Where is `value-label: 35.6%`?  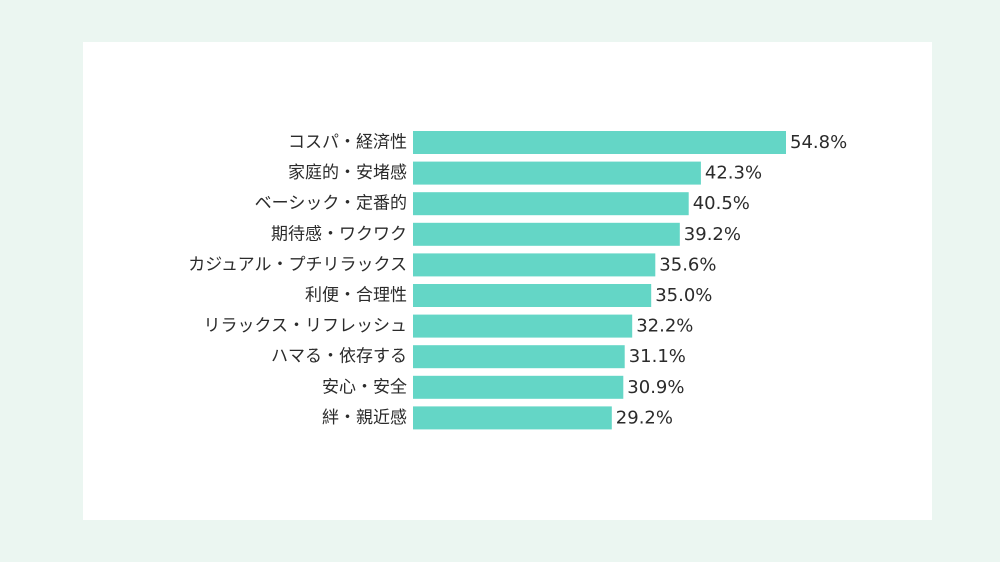
value-label: 35.6% is located at coordinates (687, 264).